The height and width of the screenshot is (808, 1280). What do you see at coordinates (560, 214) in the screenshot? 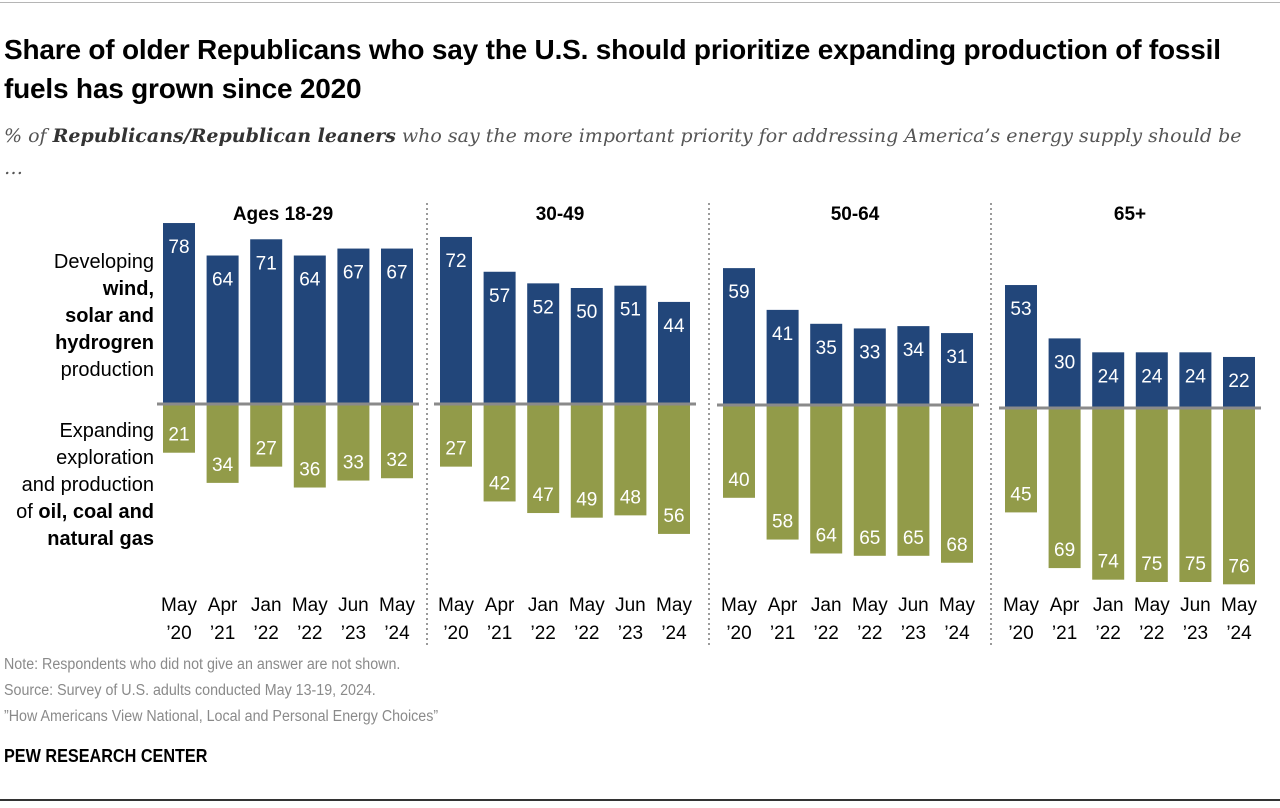
I see `panel-title: 30-49` at bounding box center [560, 214].